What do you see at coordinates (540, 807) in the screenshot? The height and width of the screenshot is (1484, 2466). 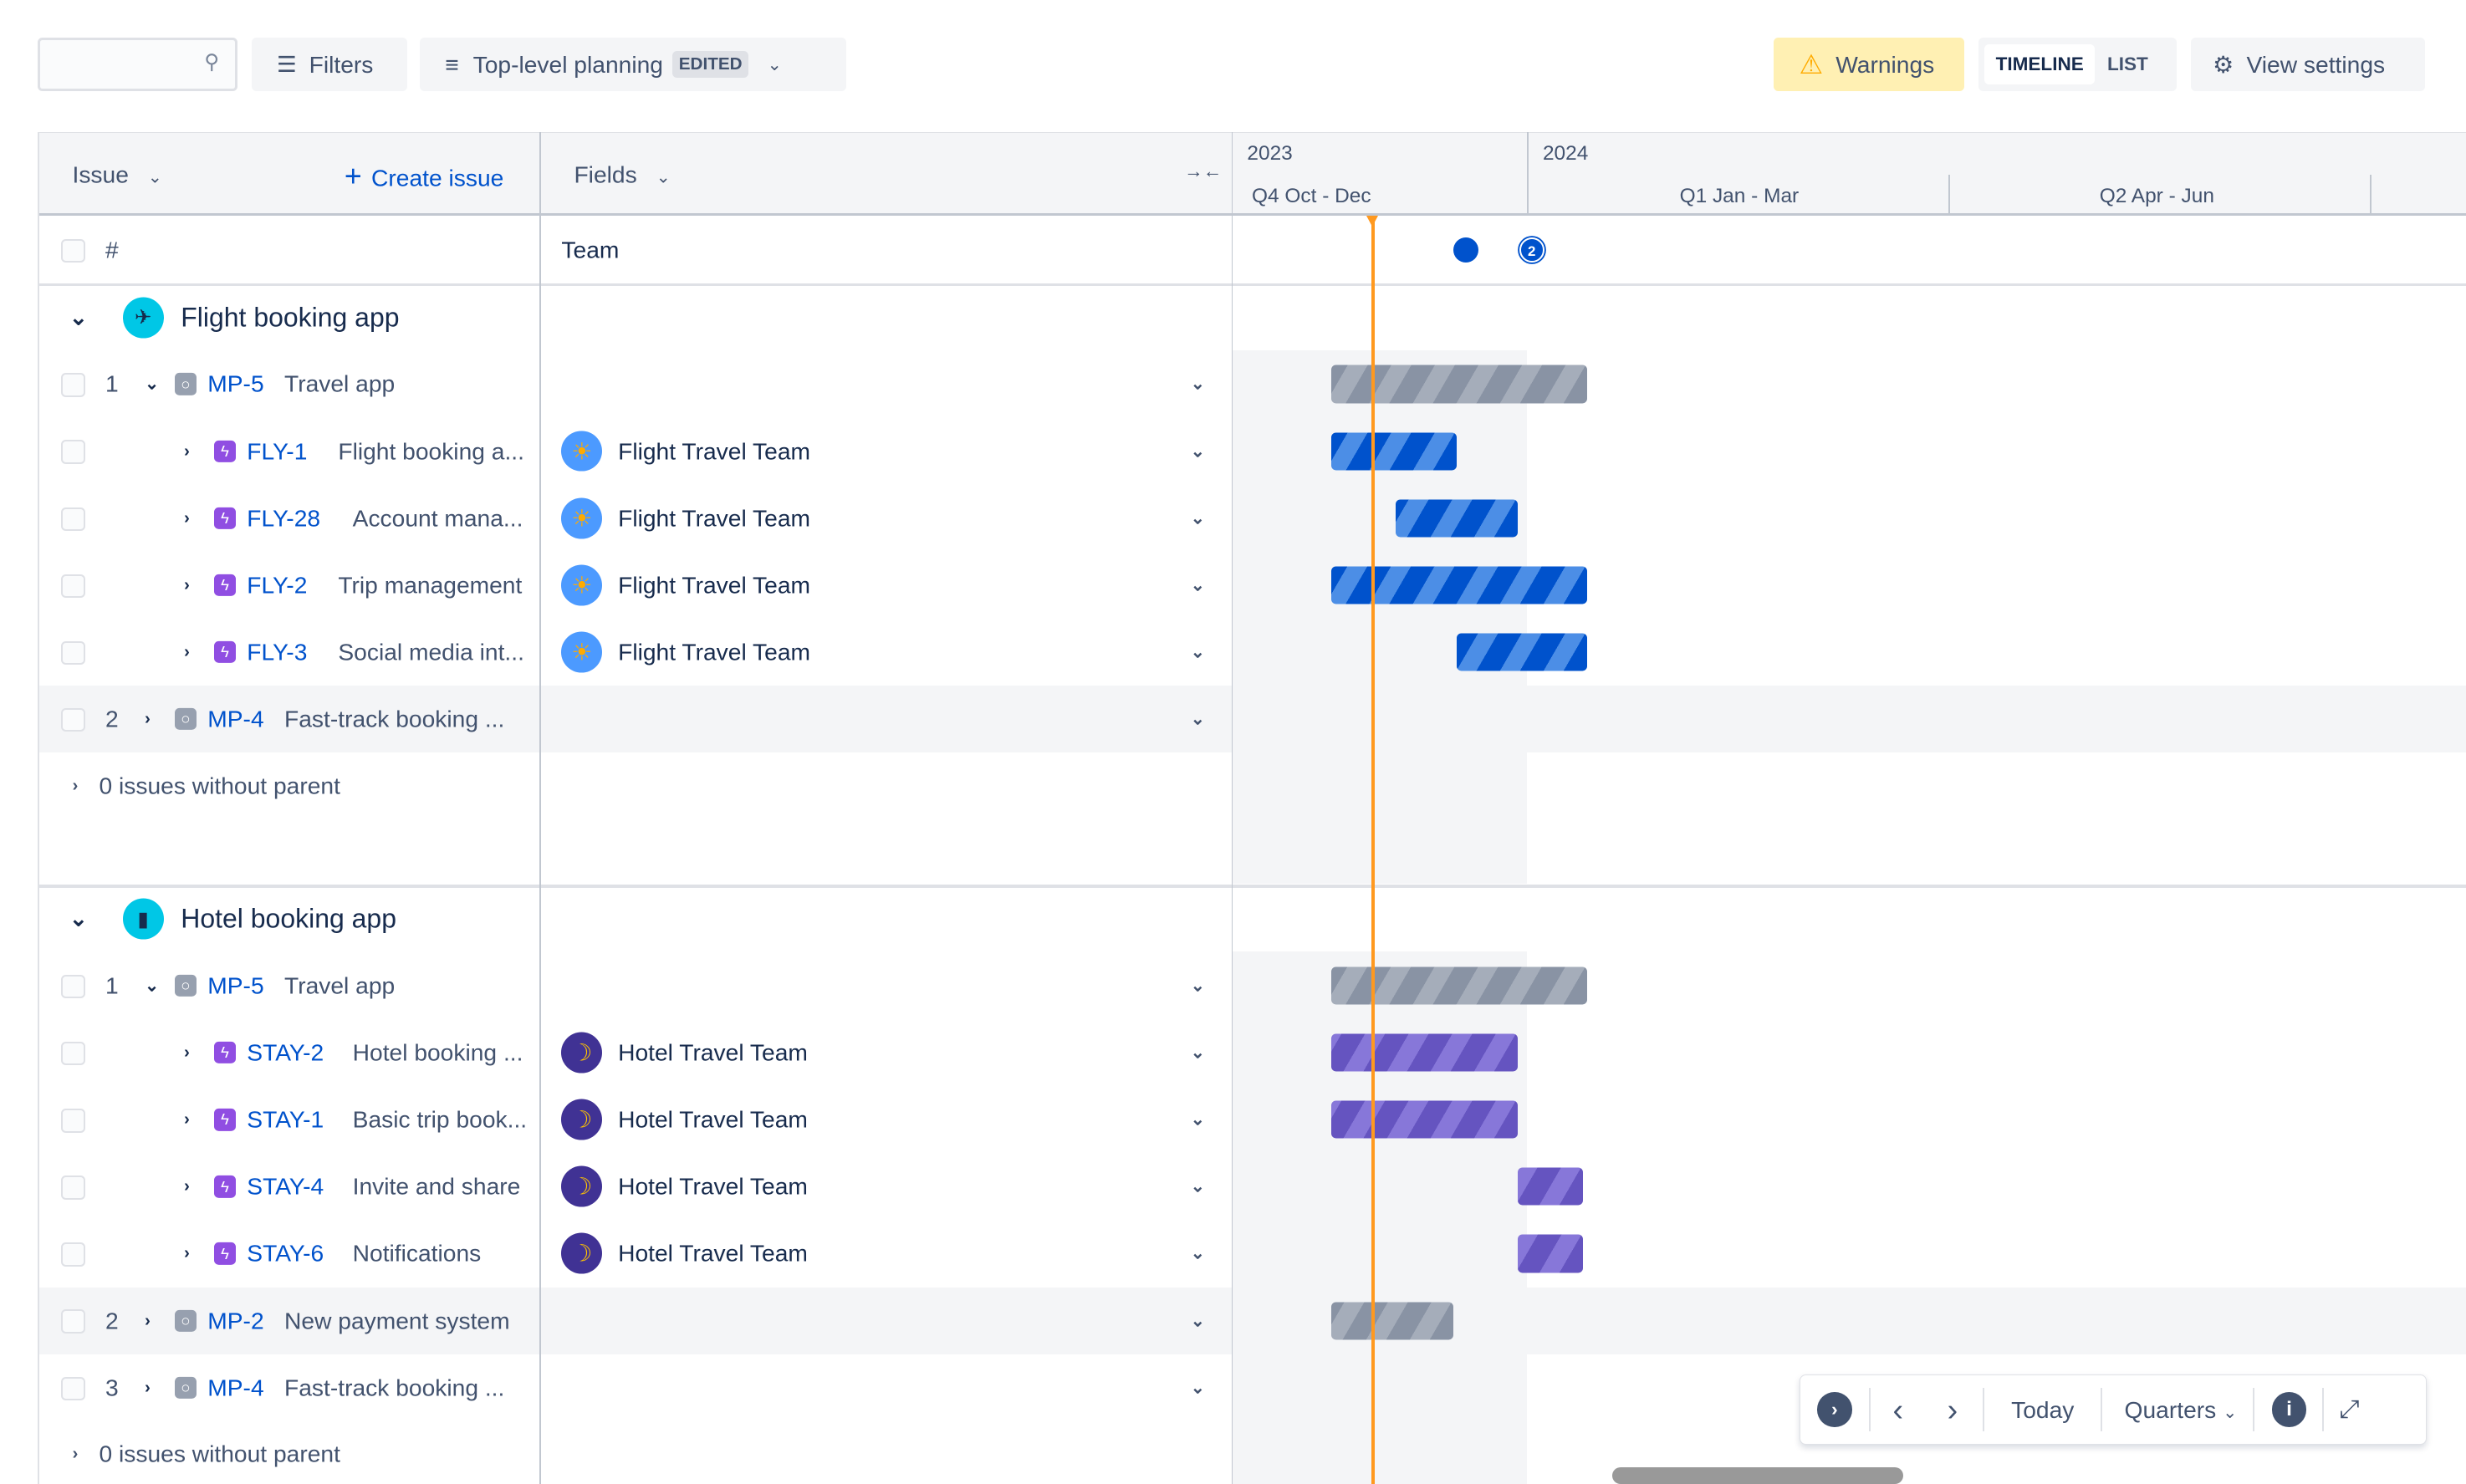 I see `issue-column-divider` at bounding box center [540, 807].